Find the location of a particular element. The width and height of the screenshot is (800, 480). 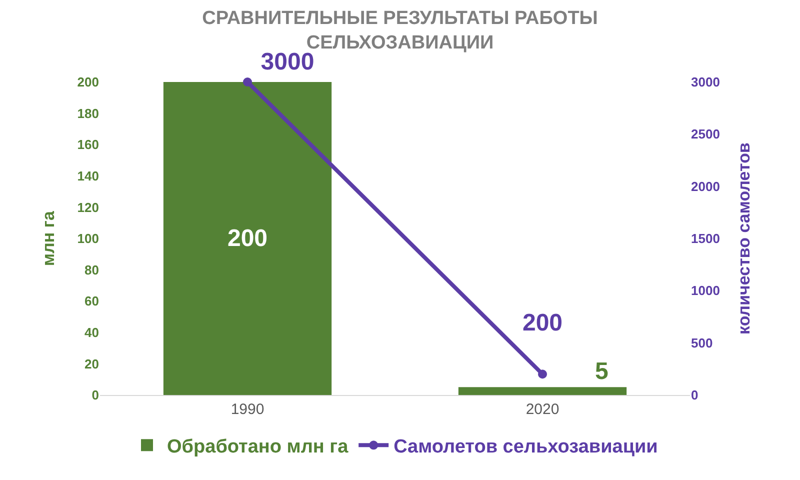

y2-tick-label: 0 is located at coordinates (694, 395).